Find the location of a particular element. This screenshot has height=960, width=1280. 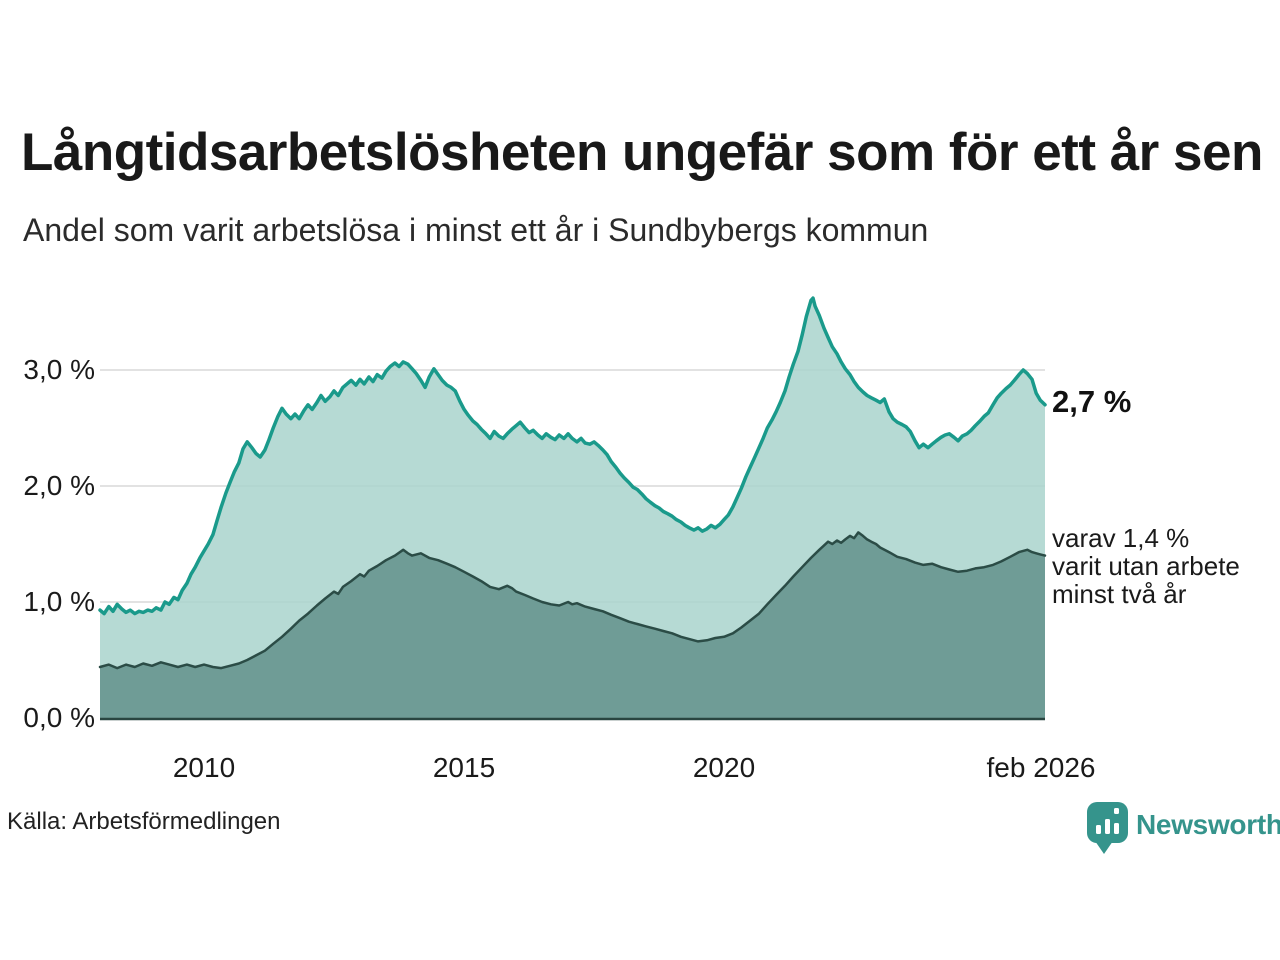

source-attribution: Källa: Arbetsförmedlingen is located at coordinates (144, 821).